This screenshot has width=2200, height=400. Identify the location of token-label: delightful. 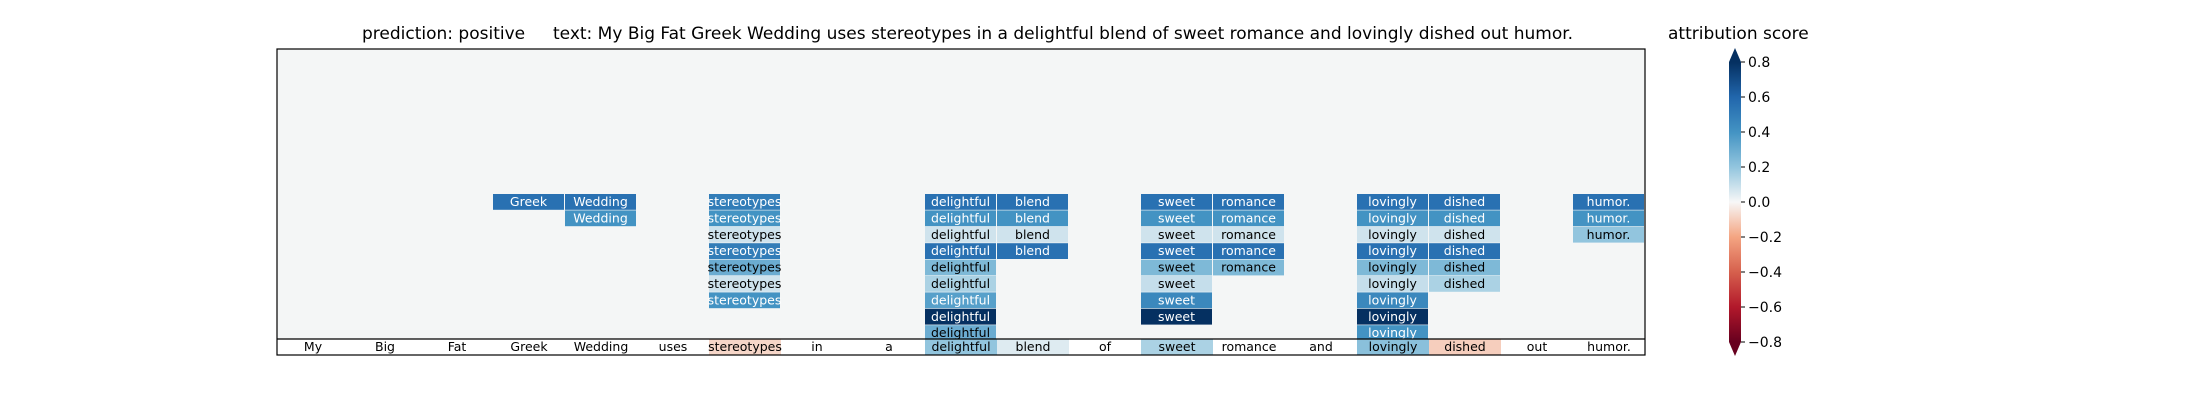
(960, 346).